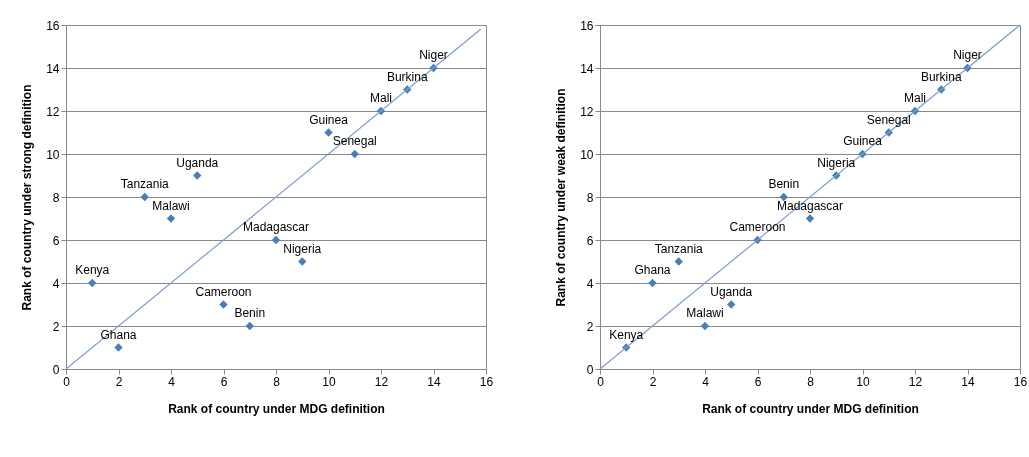 This screenshot has height=457, width=1029. Describe the element at coordinates (27, 197) in the screenshot. I see `y-axis-title: Rank of country under strong definition` at that location.